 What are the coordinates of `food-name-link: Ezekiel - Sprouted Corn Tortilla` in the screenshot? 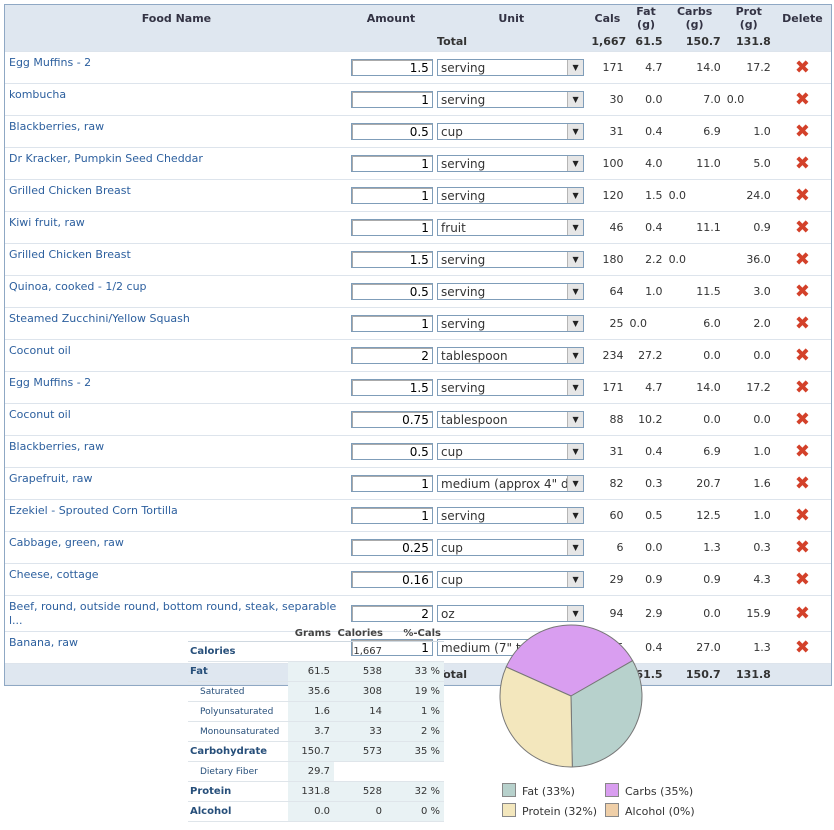 It's located at (176, 515).